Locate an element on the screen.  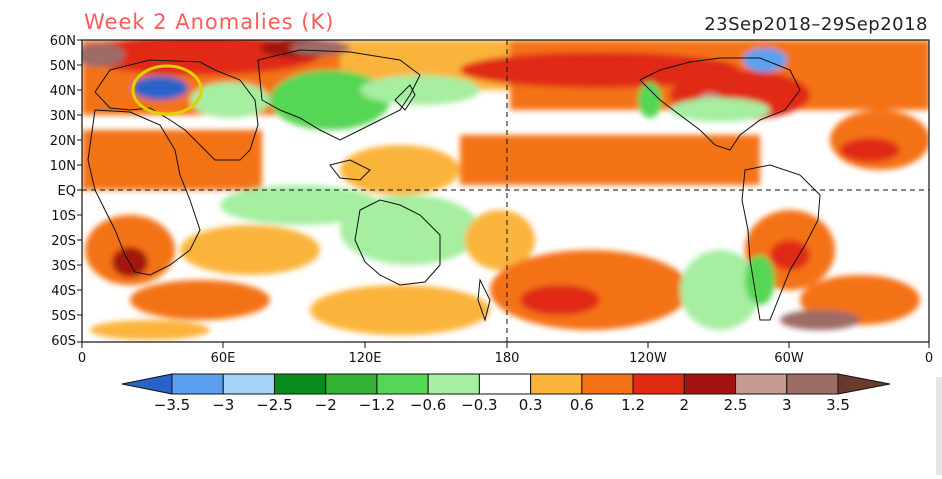
colorbar-label: −0.6 is located at coordinates (428, 405).